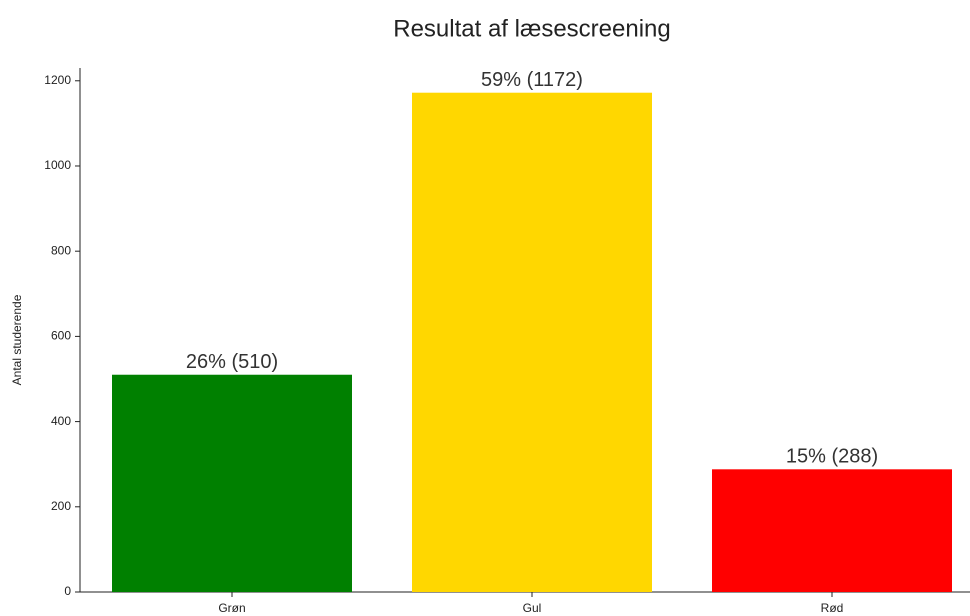  What do you see at coordinates (232, 362) in the screenshot?
I see `value-label: 26% (510)` at bounding box center [232, 362].